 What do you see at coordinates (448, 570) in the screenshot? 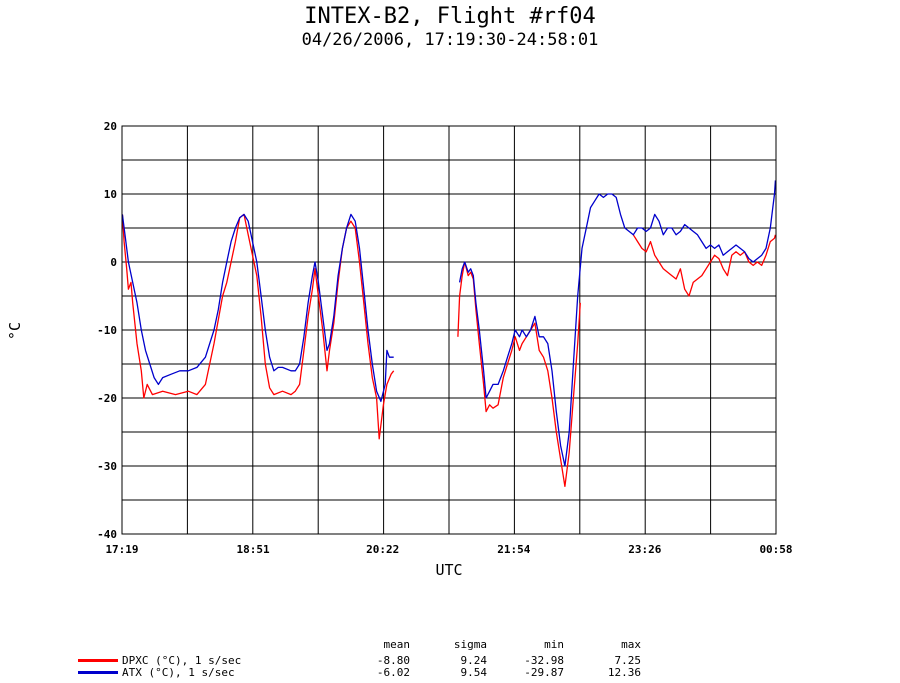
I see `x-axis-label: UTC` at bounding box center [448, 570].